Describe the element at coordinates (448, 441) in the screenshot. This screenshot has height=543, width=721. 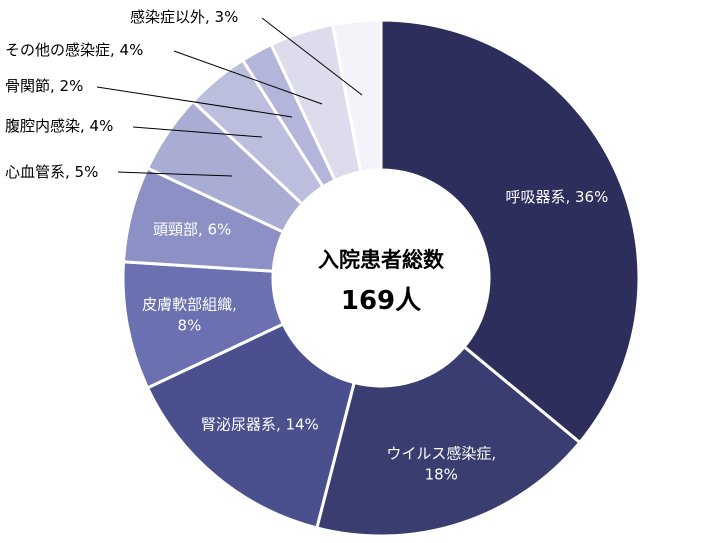
I see `slice-ウイルス感染症` at that location.